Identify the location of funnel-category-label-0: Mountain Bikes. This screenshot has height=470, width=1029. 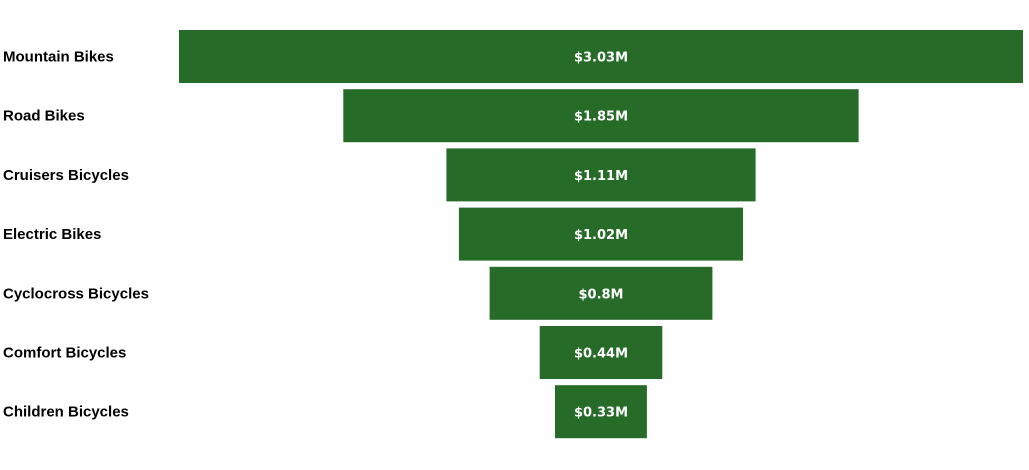
(58, 57).